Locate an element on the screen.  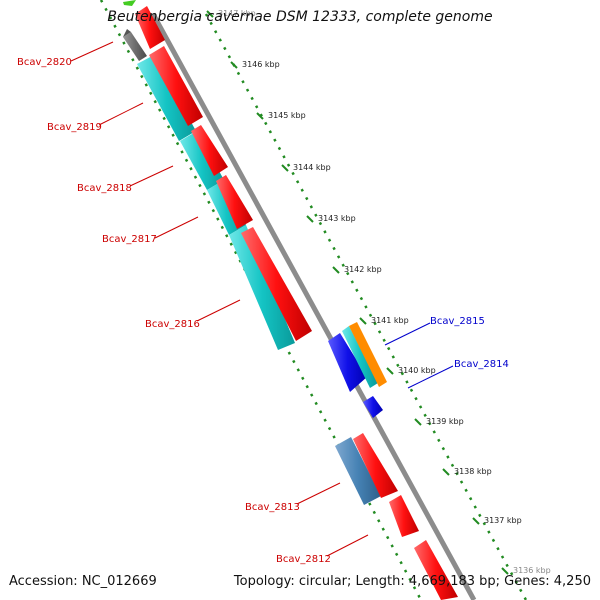
gene-bcav-2815-blue is located at coordinates (347, 362).